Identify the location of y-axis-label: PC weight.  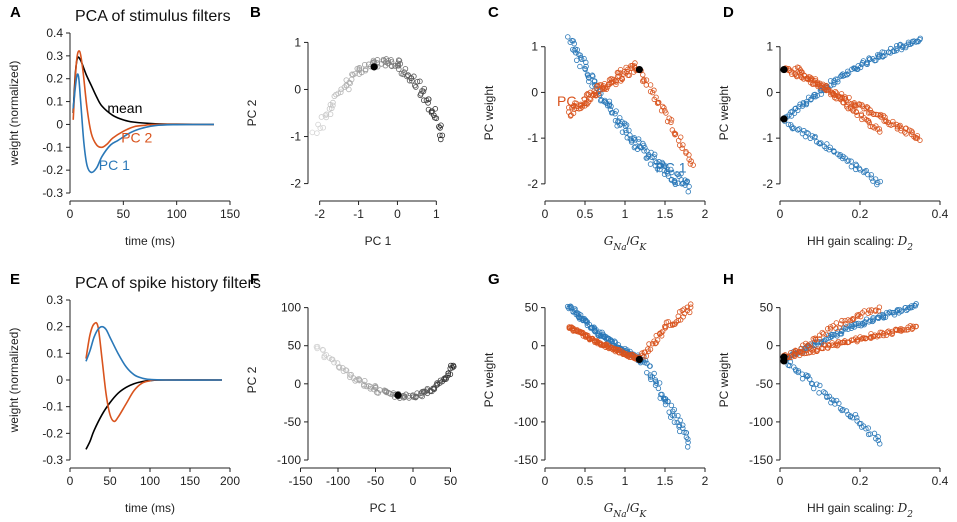
(489, 112).